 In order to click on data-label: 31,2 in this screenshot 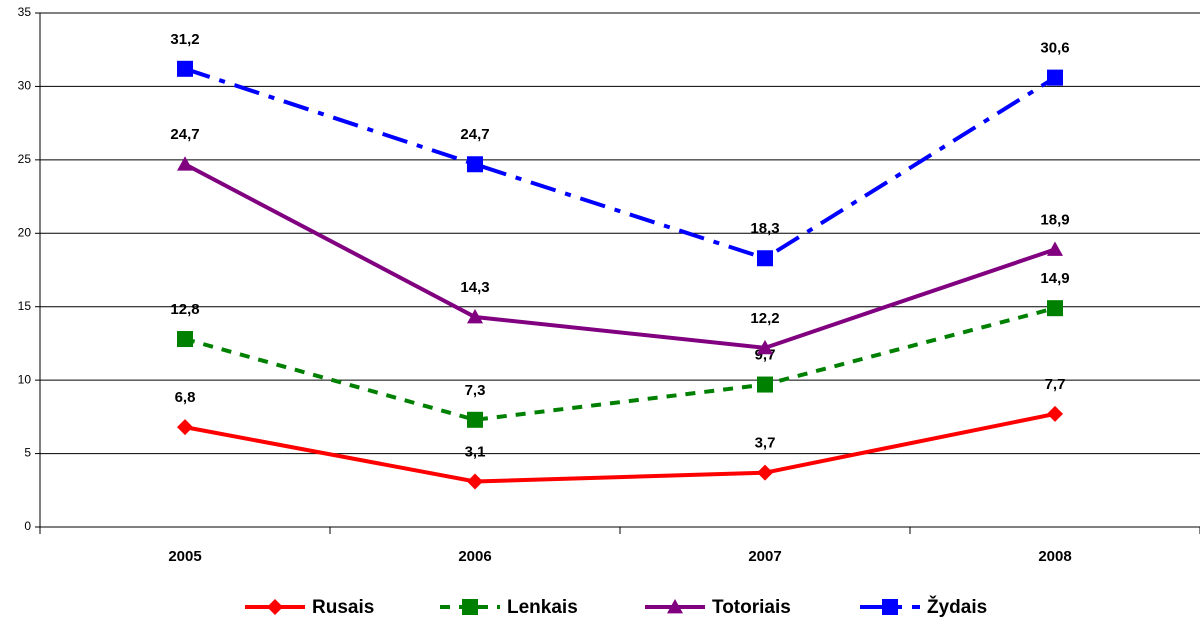, I will do `click(184, 39)`.